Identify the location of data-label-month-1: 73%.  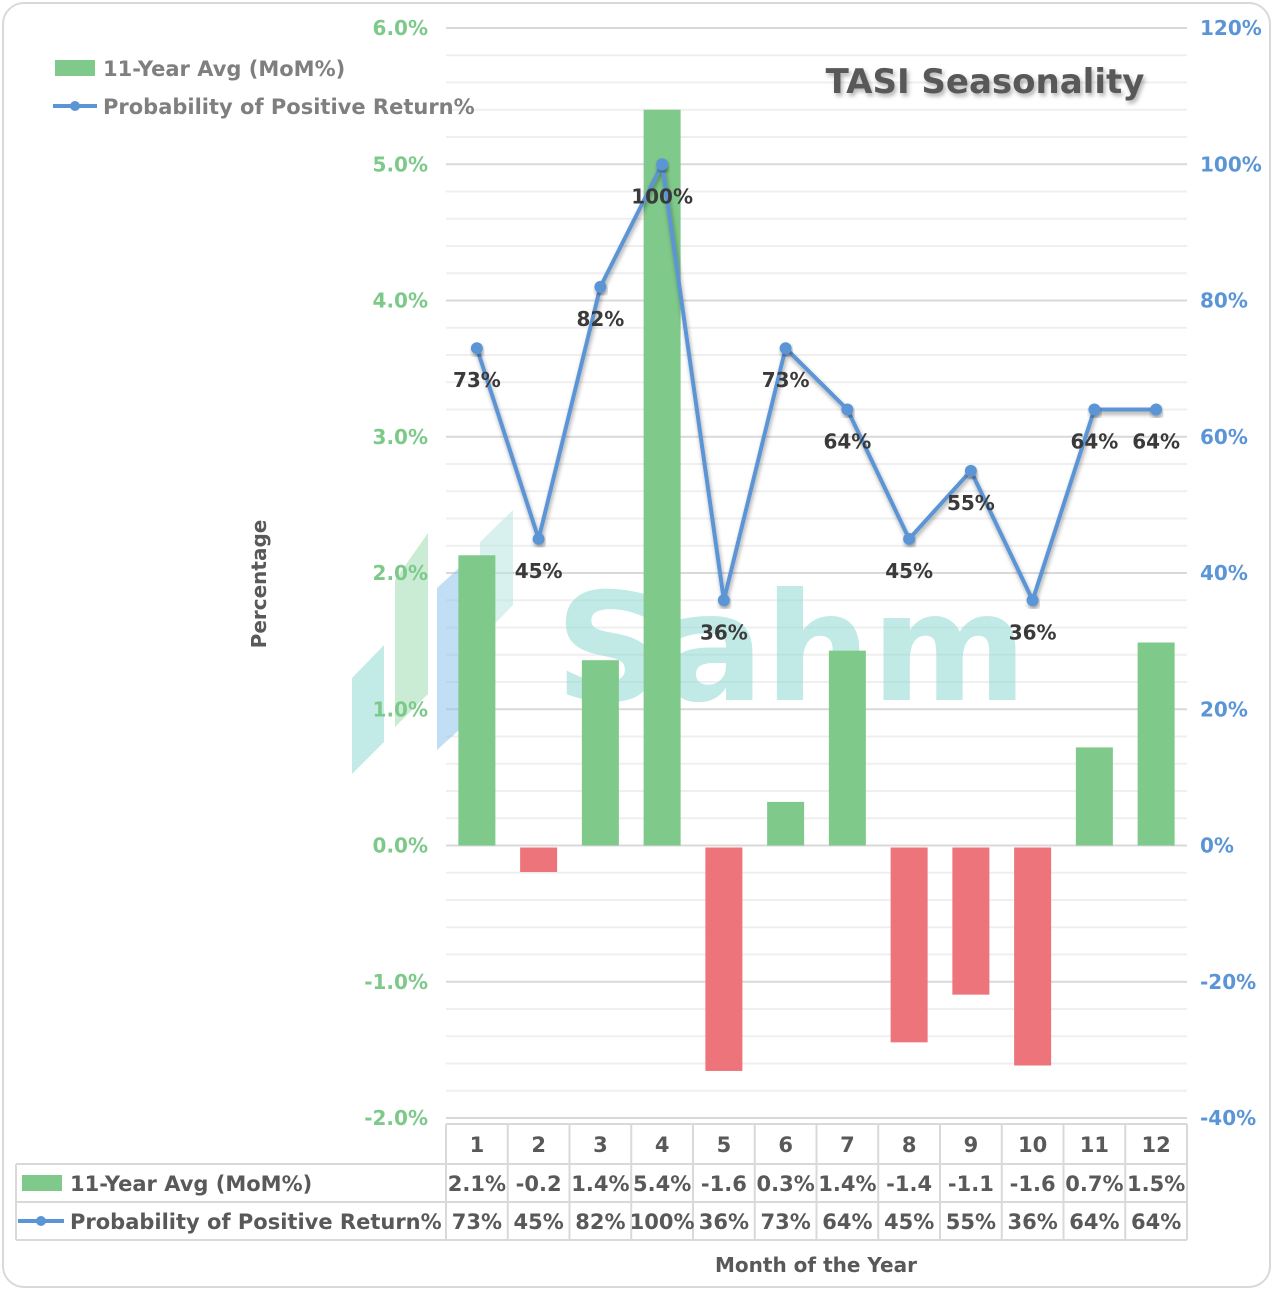
(477, 380).